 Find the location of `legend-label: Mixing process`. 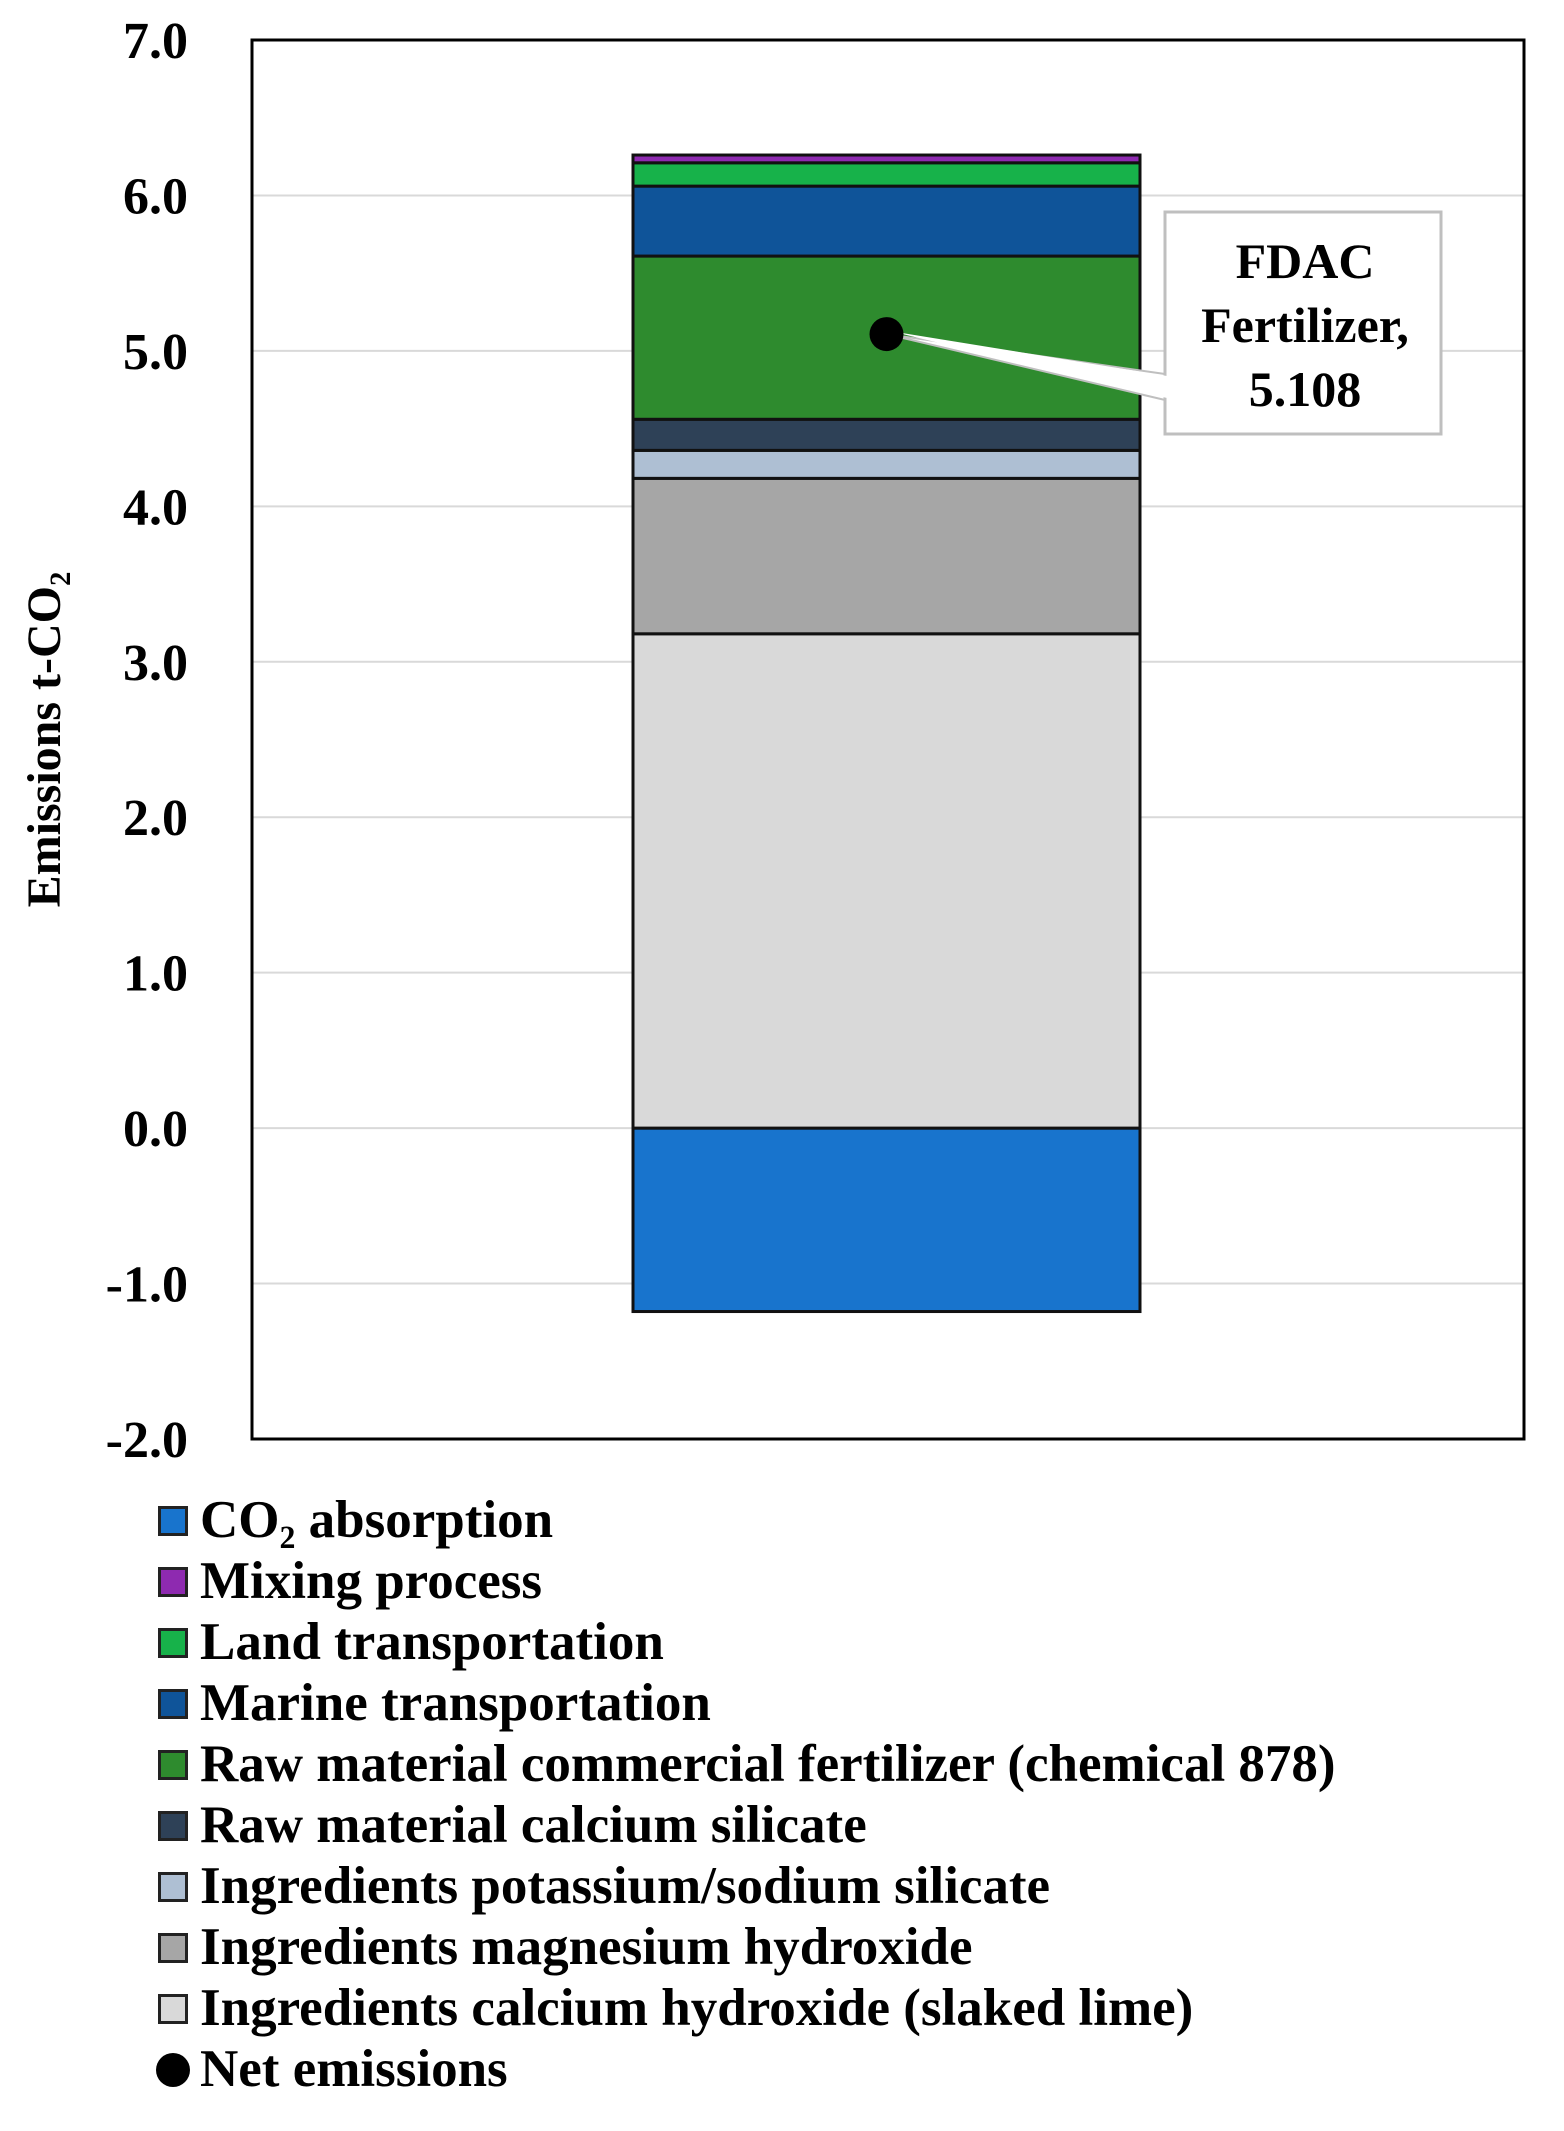

legend-label: Mixing process is located at coordinates (371, 1581).